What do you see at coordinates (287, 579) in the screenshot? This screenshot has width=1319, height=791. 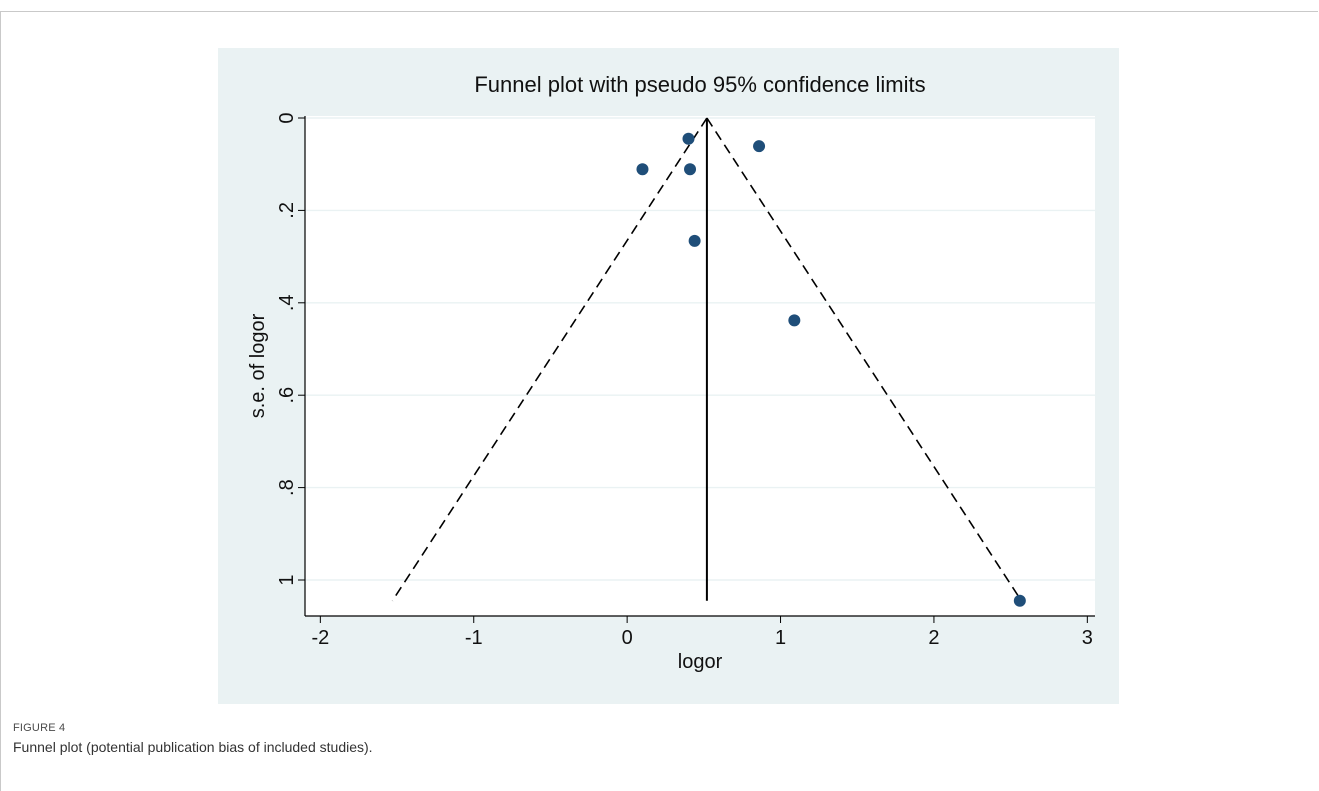 I see `y-tick-label-5: 1` at bounding box center [287, 579].